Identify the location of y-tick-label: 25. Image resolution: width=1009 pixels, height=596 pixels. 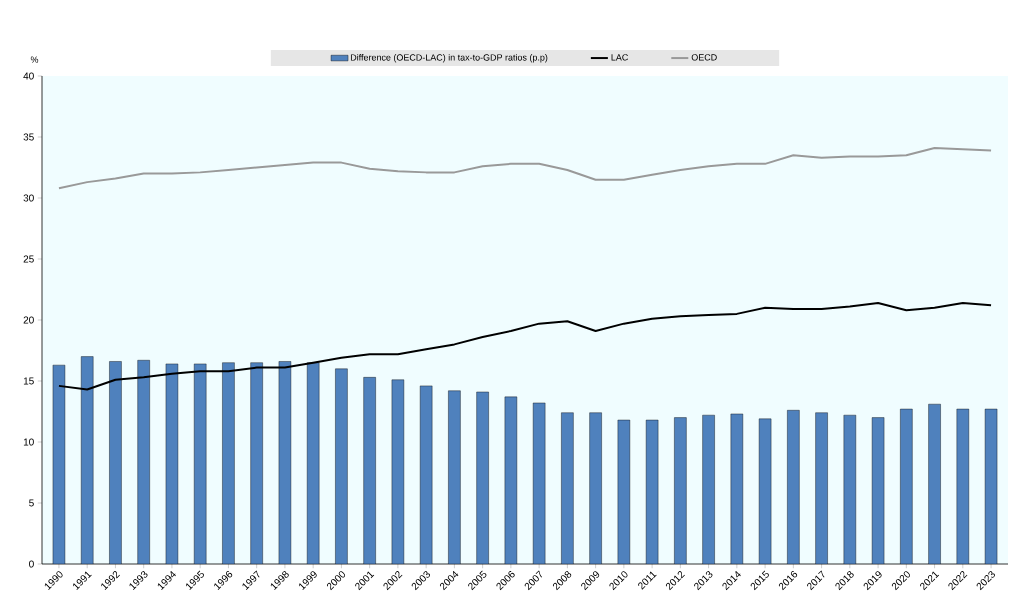
(28, 259).